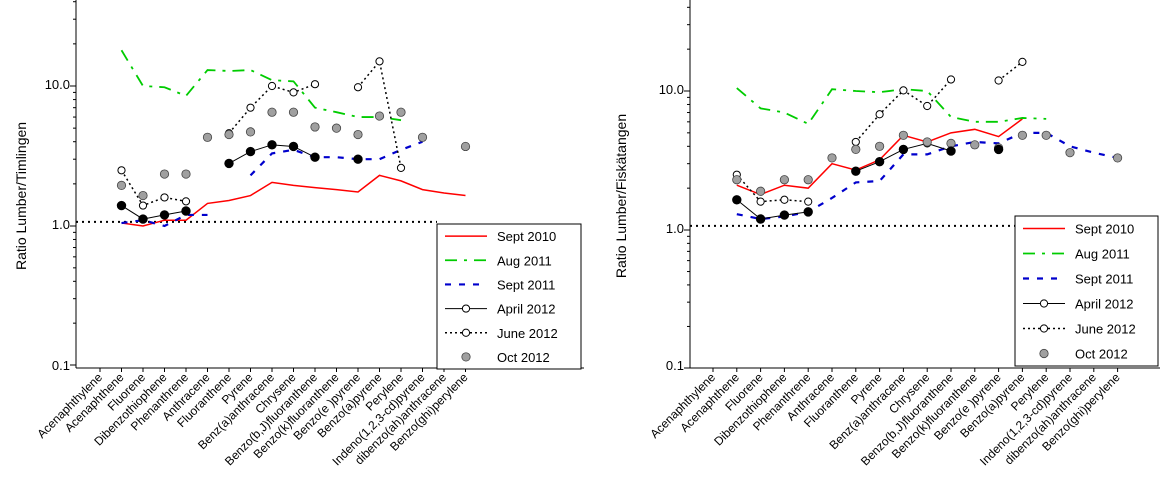 This screenshot has width=1162, height=481. I want to click on series-april-2012, so click(240, 182).